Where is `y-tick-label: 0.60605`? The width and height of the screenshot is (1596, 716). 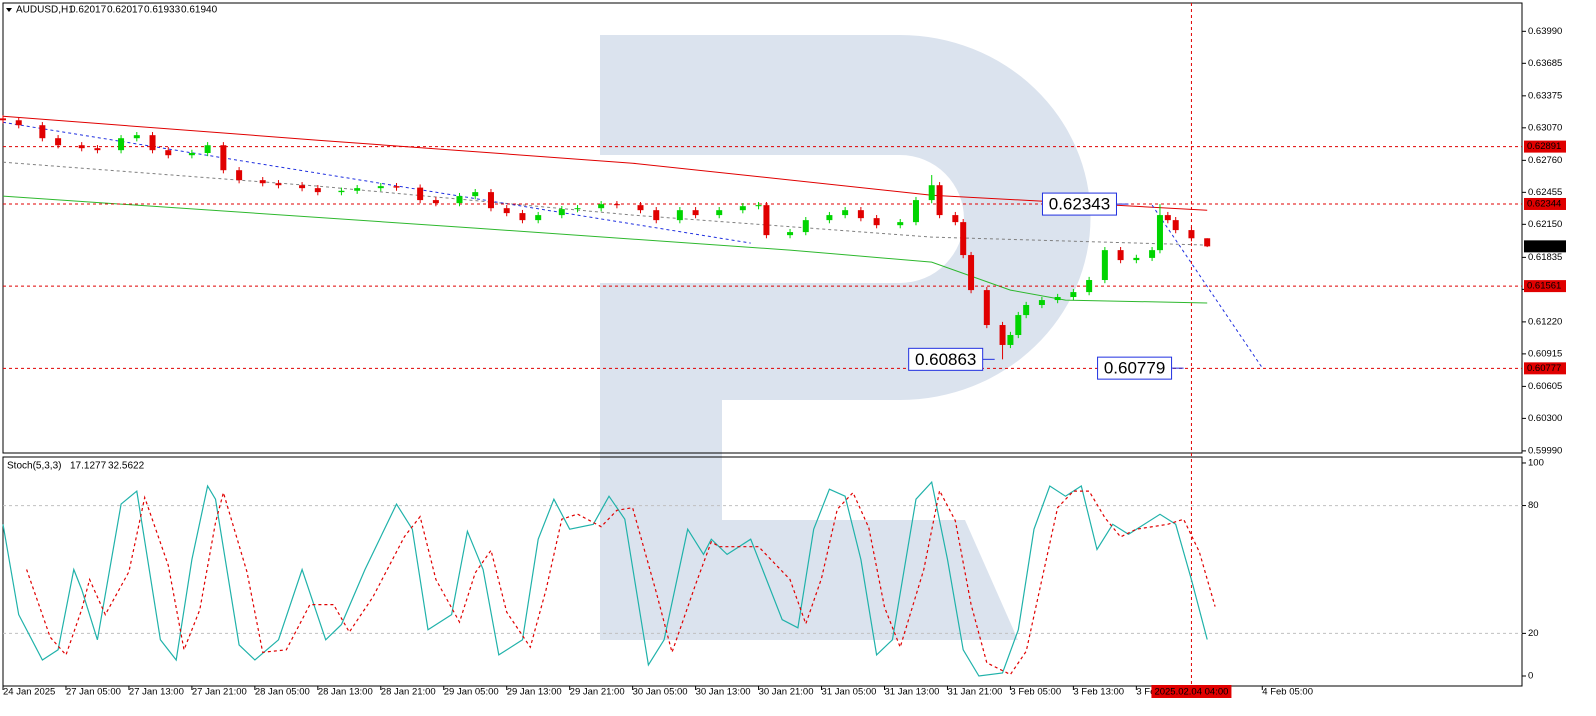 y-tick-label: 0.60605 is located at coordinates (1545, 386).